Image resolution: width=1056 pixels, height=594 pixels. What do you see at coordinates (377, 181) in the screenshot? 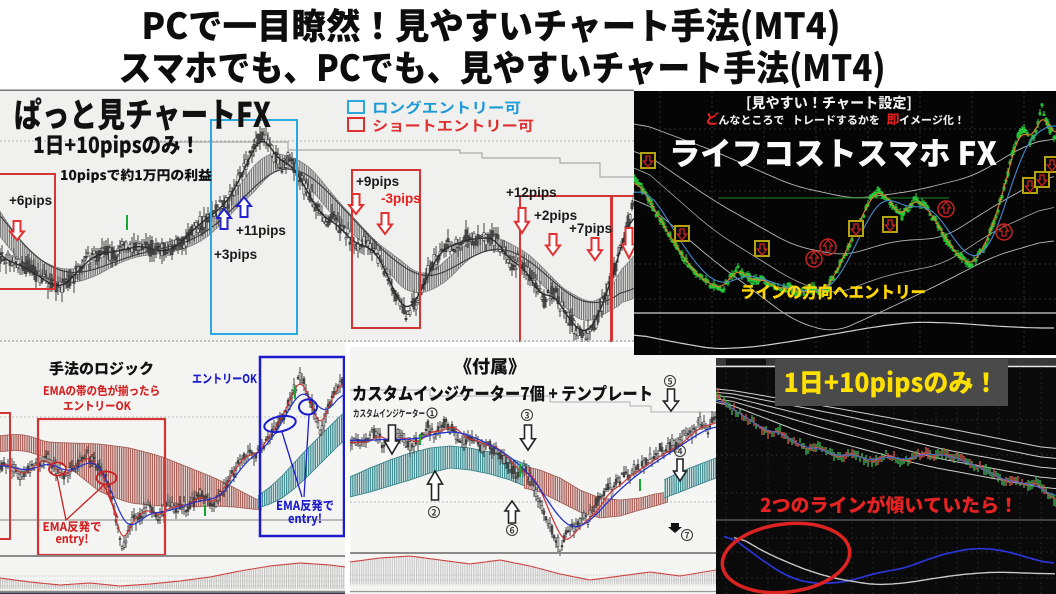
I see `svg-text: +9pips` at bounding box center [377, 181].